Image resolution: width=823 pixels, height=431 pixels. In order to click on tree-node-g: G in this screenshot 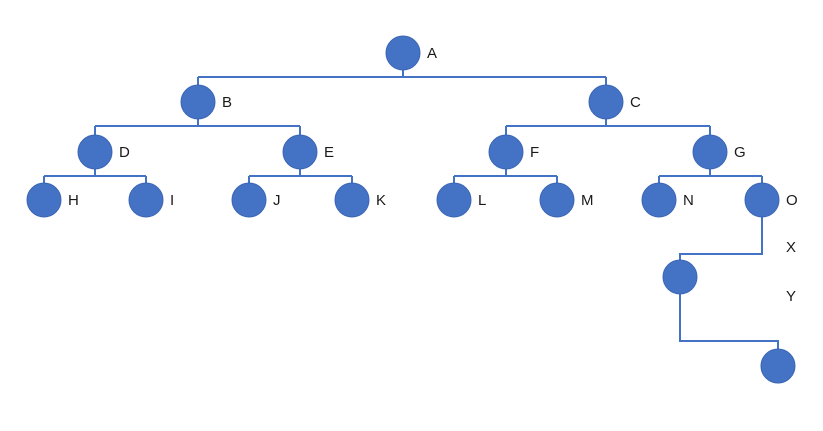, I will do `click(719, 152)`.